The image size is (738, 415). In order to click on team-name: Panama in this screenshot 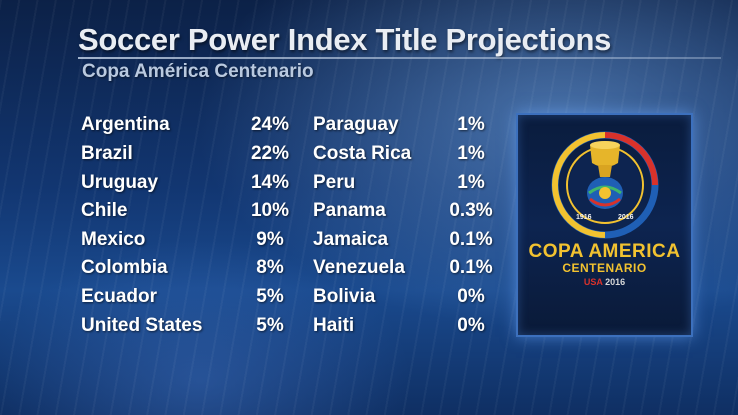, I will do `click(349, 210)`.